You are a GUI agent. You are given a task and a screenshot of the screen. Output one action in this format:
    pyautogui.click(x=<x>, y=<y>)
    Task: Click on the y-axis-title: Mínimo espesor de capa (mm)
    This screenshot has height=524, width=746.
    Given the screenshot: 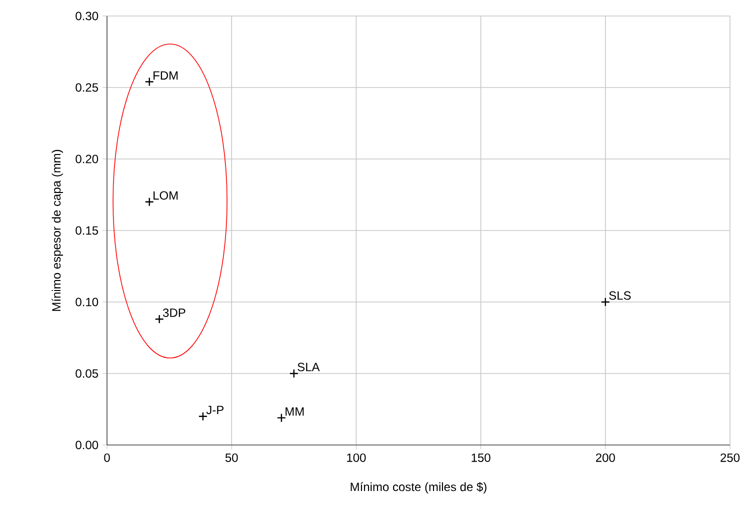 What is the action you would take?
    pyautogui.click(x=57, y=230)
    